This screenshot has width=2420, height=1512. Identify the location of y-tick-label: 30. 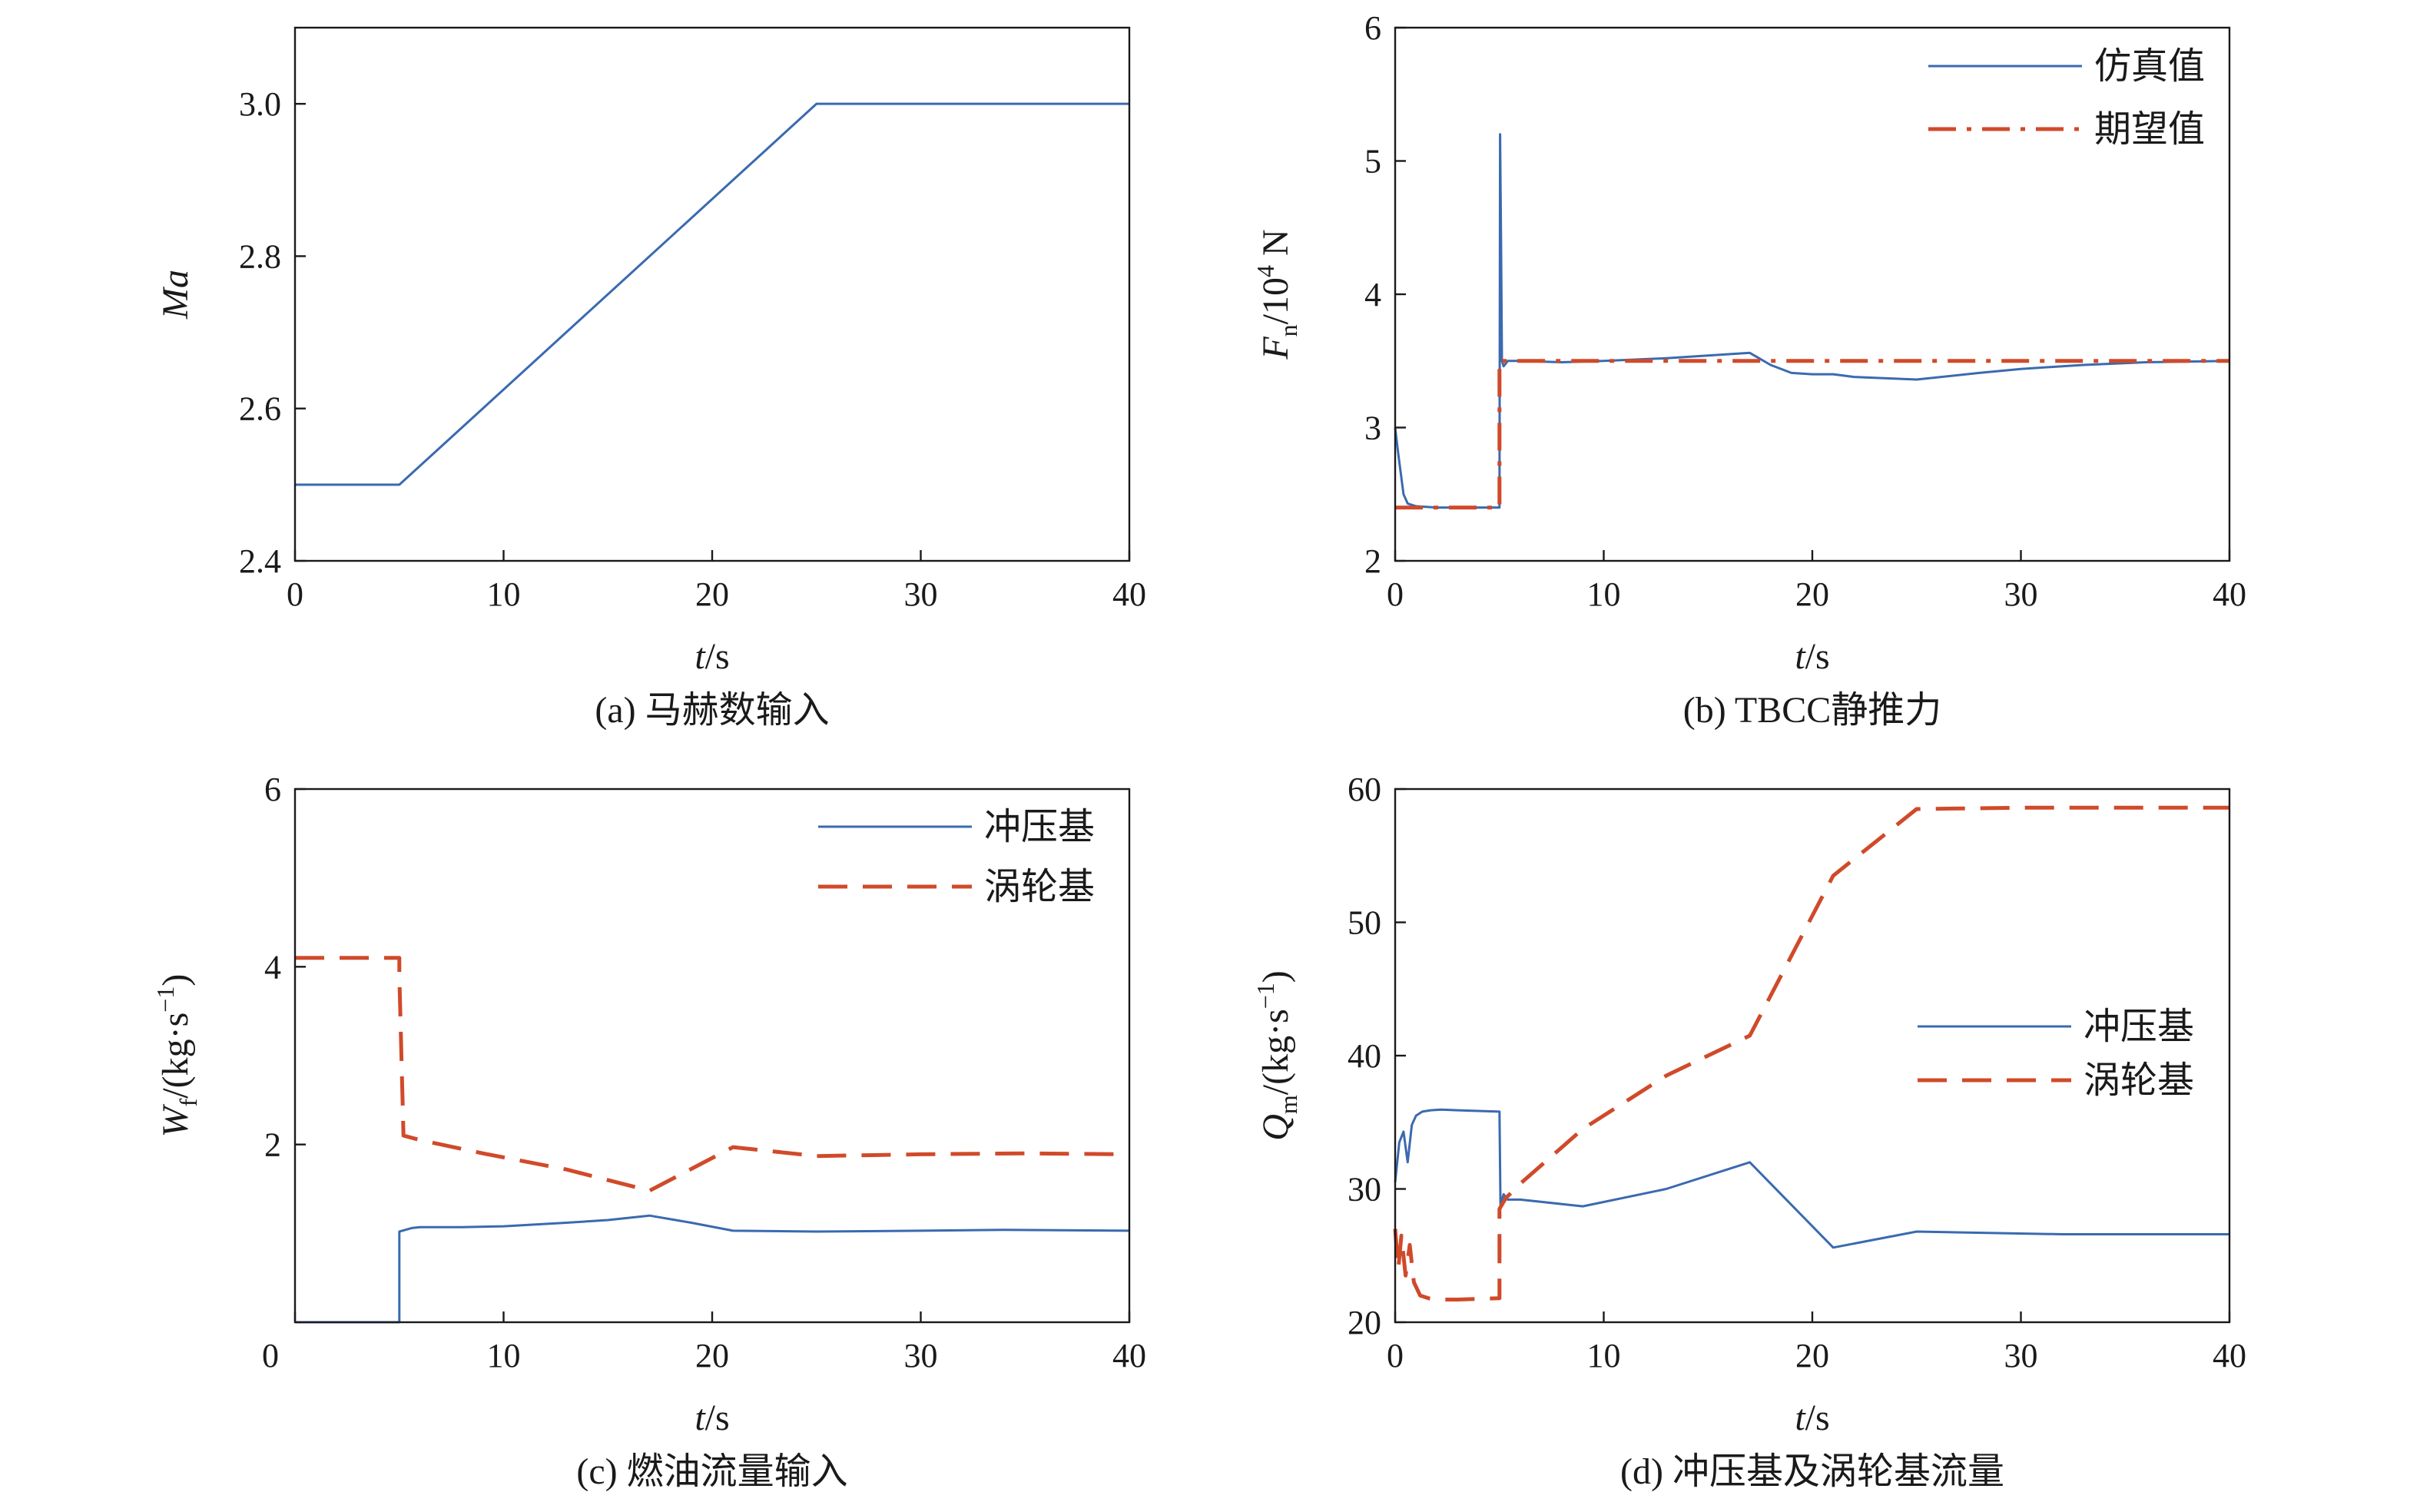
(1364, 1190).